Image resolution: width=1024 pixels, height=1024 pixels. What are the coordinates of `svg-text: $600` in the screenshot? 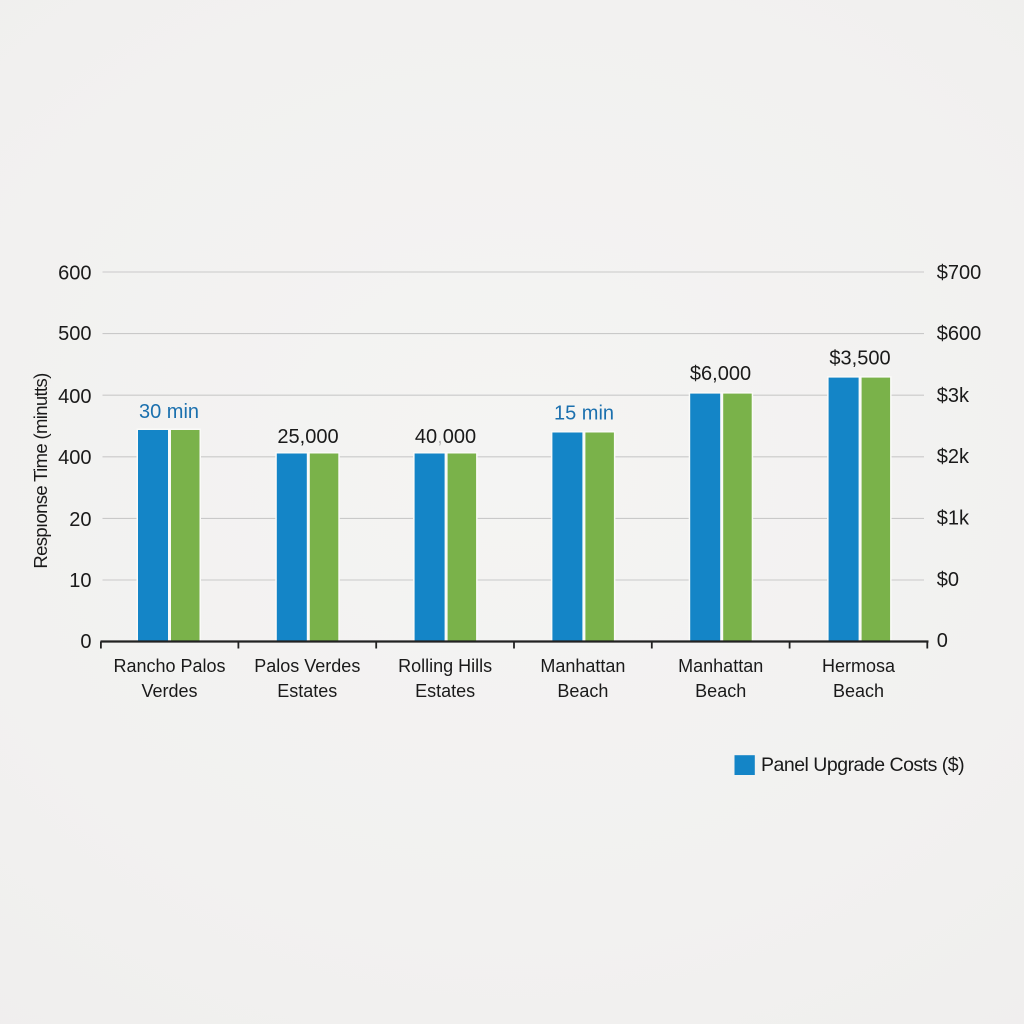 It's located at (959, 334).